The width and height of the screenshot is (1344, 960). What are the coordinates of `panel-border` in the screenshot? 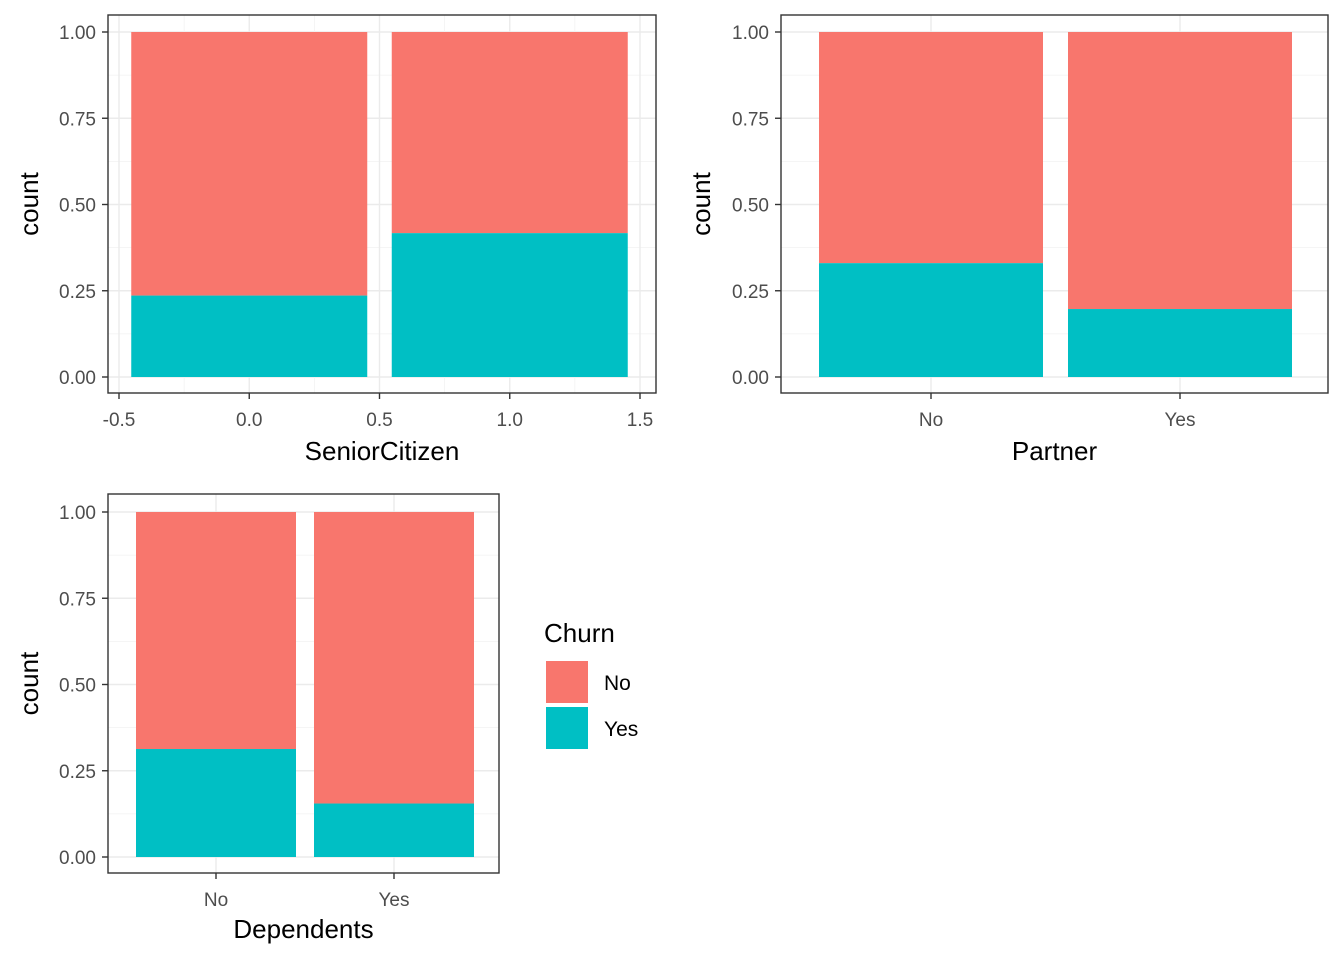 It's located at (303, 683).